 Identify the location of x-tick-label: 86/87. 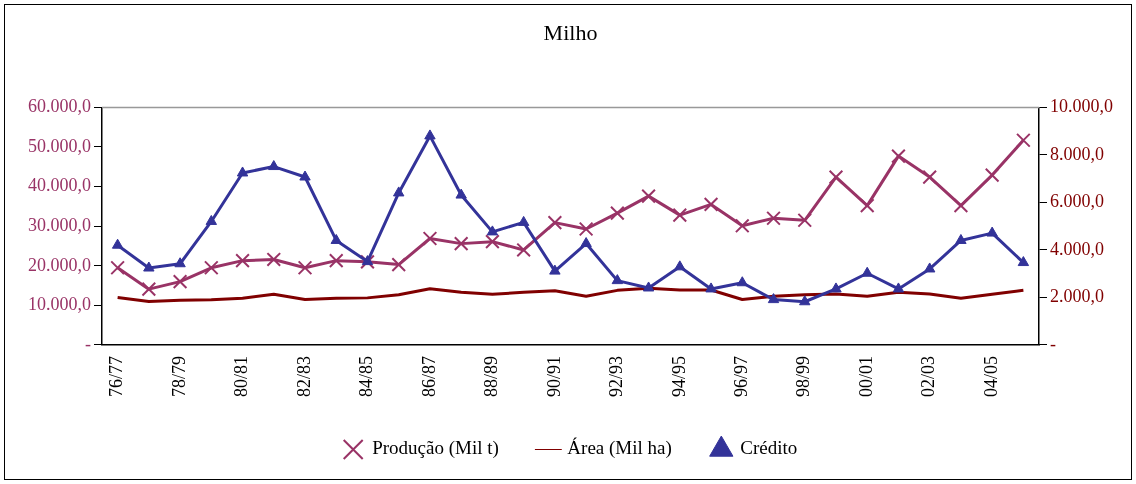
(428, 377).